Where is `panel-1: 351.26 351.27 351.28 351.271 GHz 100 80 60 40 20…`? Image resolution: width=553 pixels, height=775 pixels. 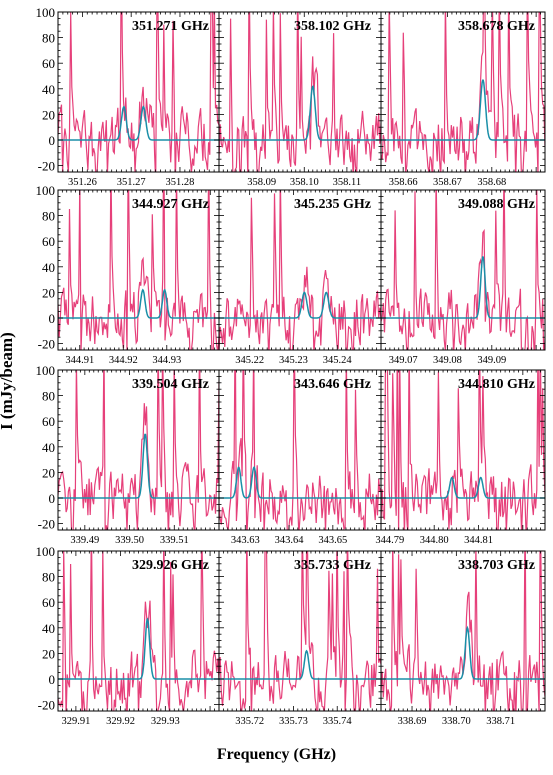
panel-1: 351.26 351.27 351.28 351.271 GHz 100 80 60 40 20… is located at coordinates (128, 96).